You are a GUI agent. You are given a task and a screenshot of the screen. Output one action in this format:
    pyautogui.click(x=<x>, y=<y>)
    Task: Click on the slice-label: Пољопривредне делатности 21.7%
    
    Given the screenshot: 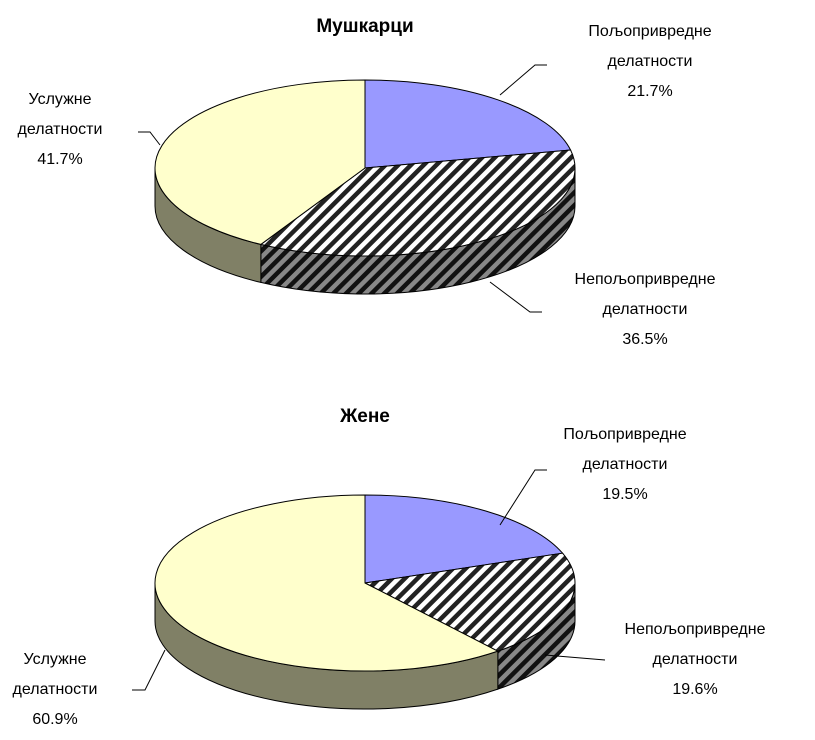 What is the action you would take?
    pyautogui.click(x=650, y=62)
    